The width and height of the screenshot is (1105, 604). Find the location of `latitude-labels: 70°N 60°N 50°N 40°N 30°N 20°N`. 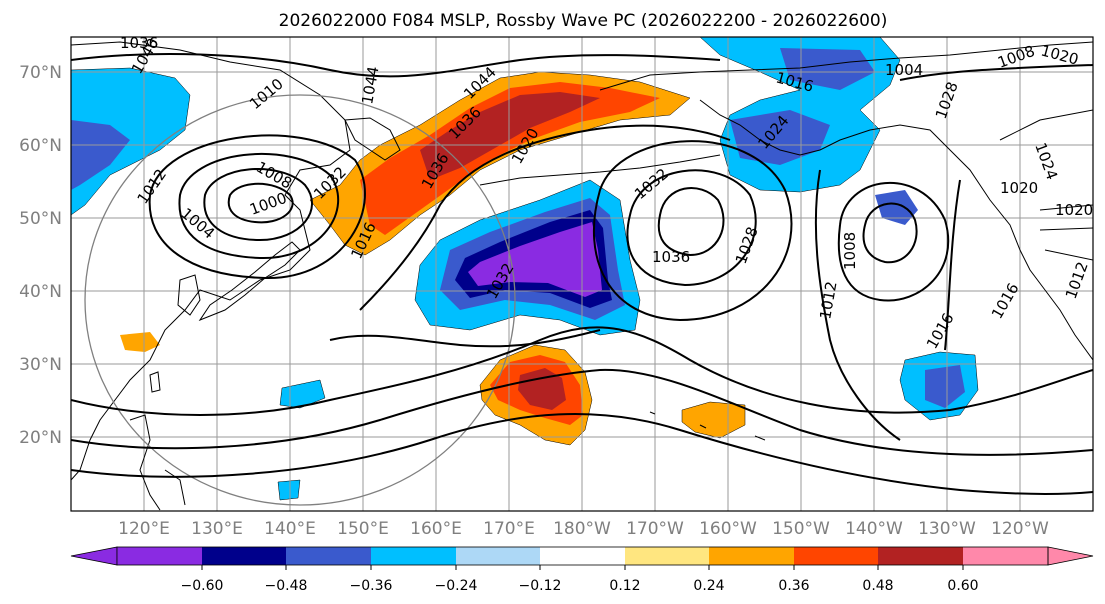

latitude-labels: 70°N 60°N 50°N 40°N 30°N 20°N is located at coordinates (40, 255).